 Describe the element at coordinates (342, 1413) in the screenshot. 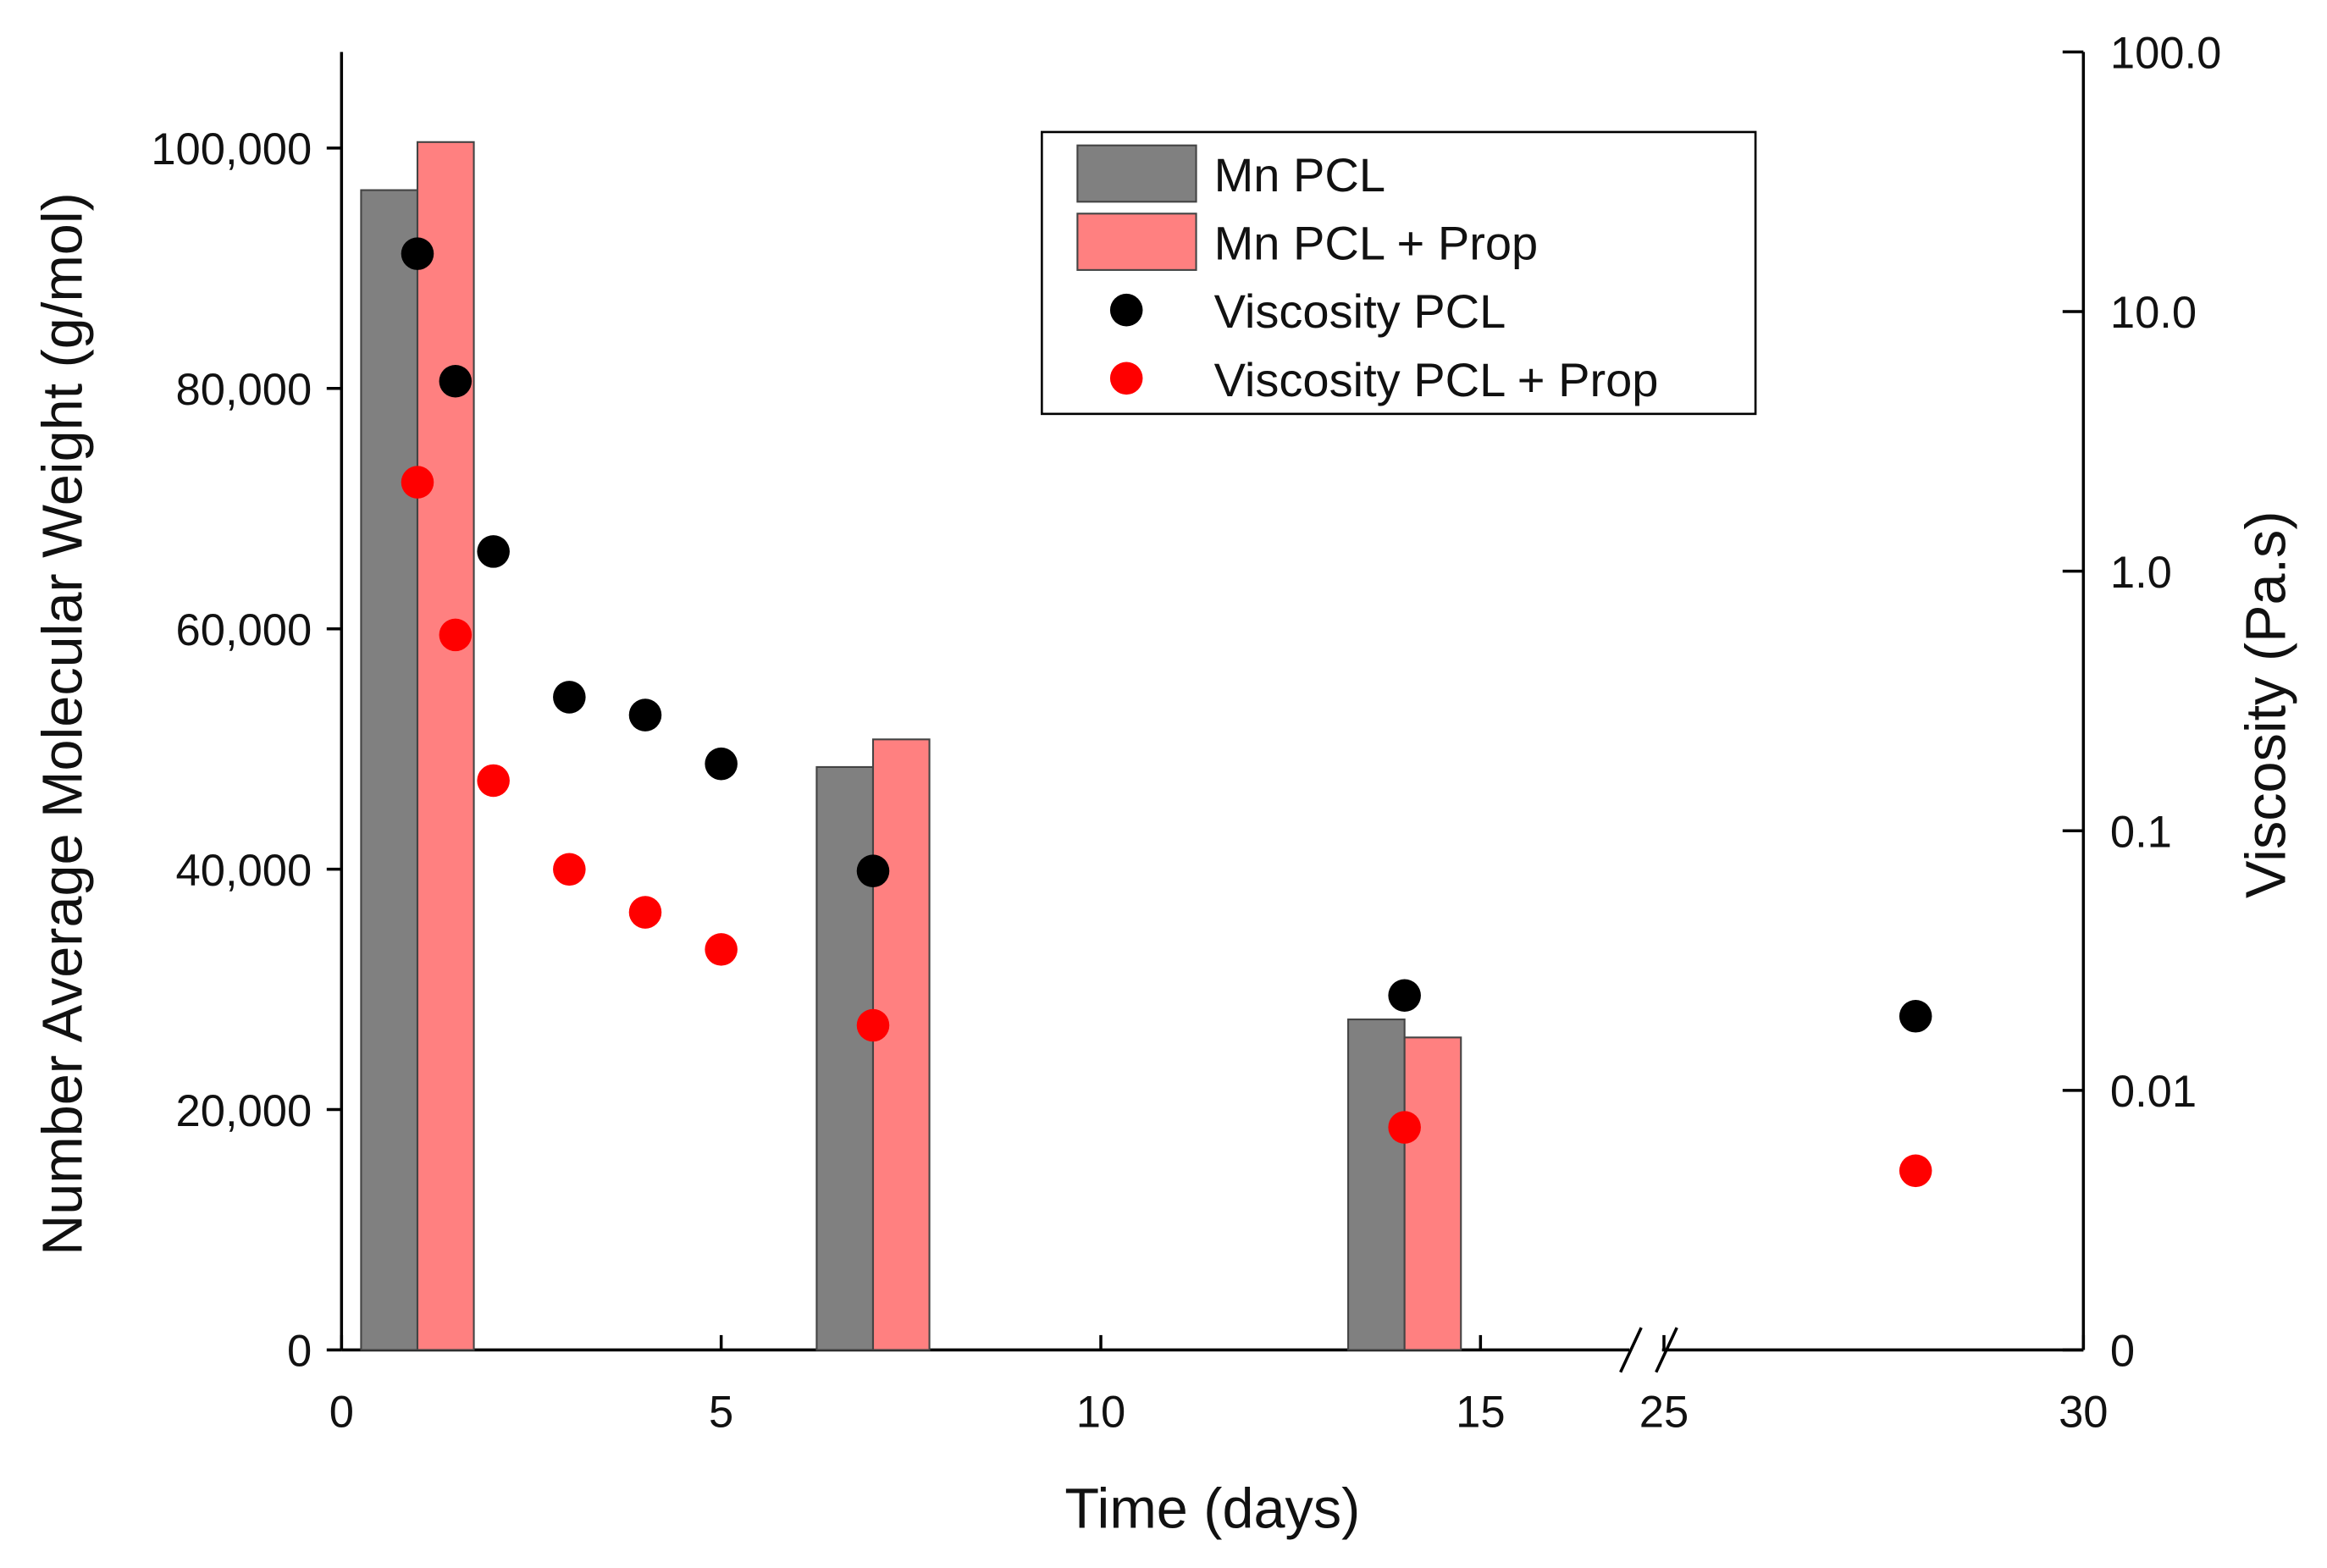

I see `x-tick-label: 0` at that location.